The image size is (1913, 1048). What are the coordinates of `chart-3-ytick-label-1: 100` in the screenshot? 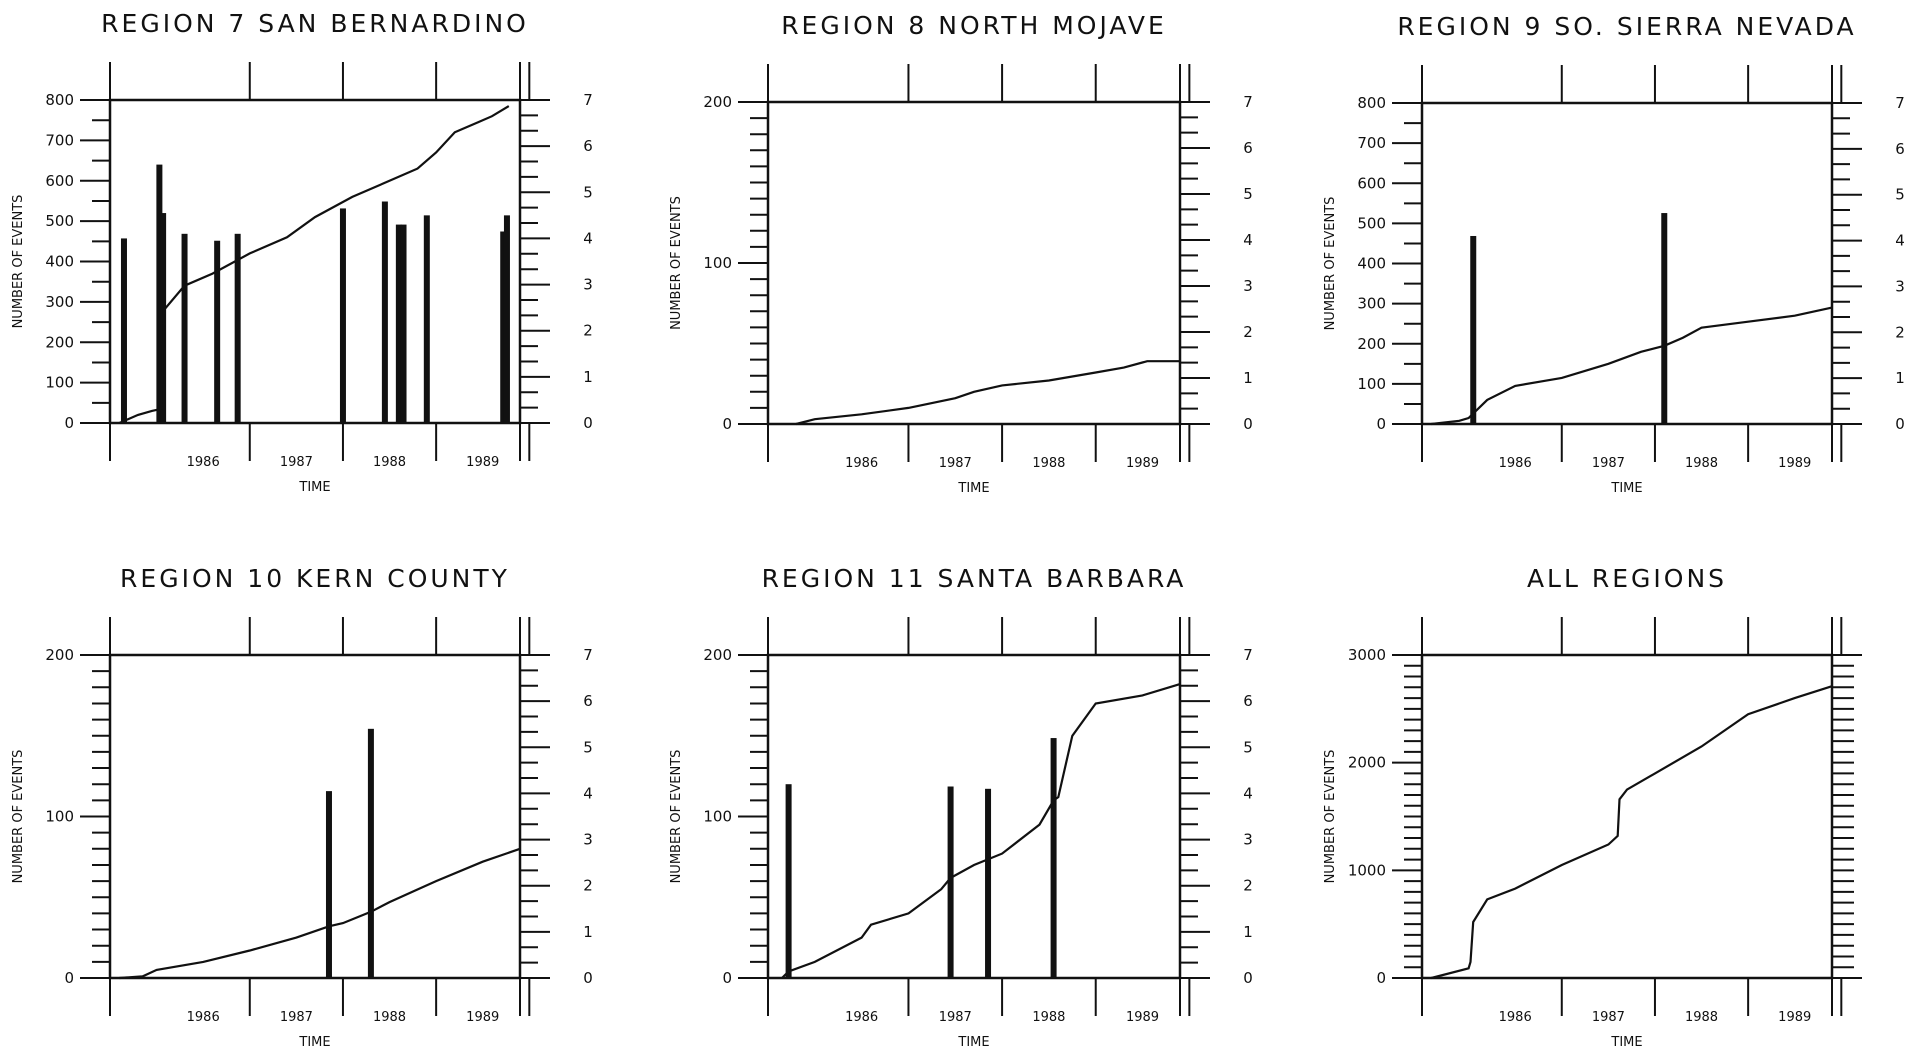 It's located at (59, 817).